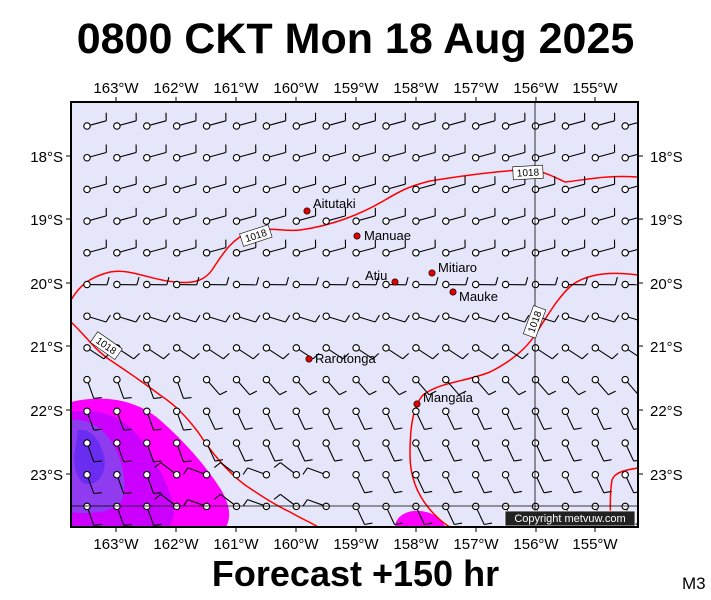 Image resolution: width=711 pixels, height=600 pixels. Describe the element at coordinates (334, 203) in the screenshot. I see `town-label: Aitutaki` at that location.